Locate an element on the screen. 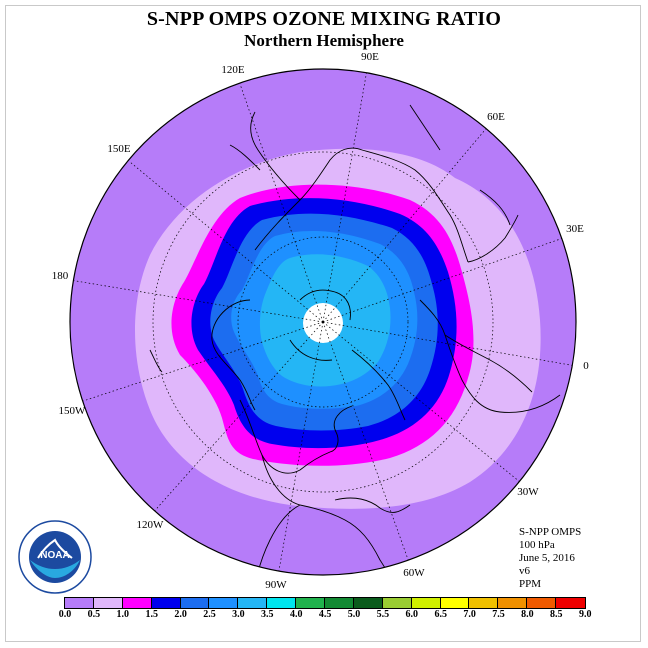 This screenshot has width=648, height=648. colorbar-tick-label: 3.5 is located at coordinates (267, 614).